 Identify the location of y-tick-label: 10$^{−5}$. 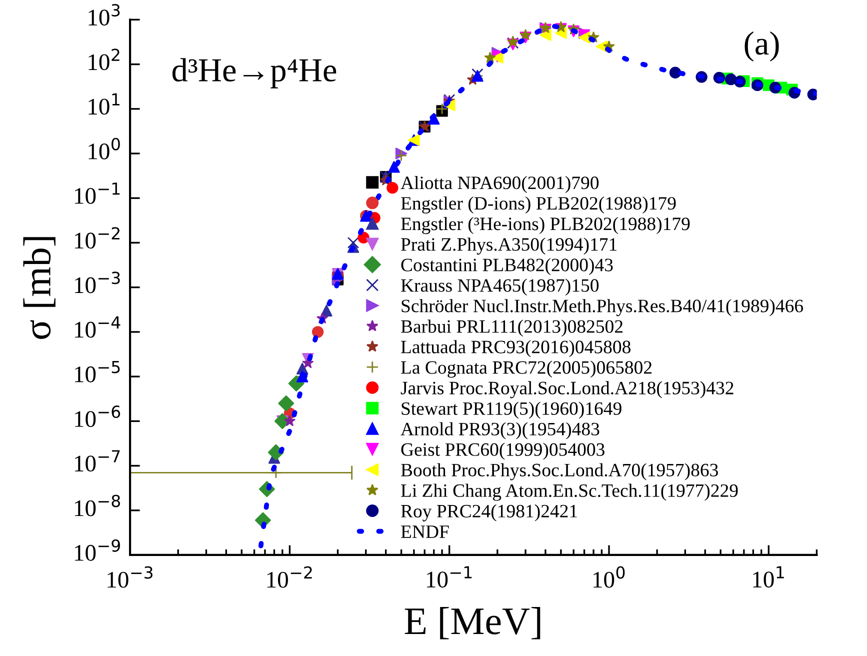
(97, 371).